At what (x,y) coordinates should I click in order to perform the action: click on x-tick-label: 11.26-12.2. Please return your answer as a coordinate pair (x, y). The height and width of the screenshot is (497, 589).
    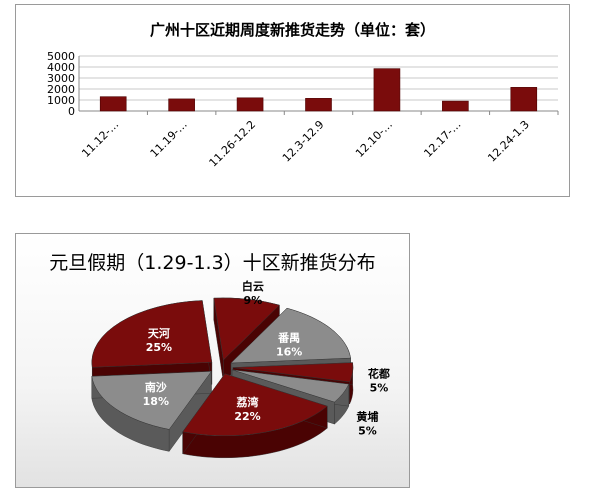
    Looking at the image, I should click on (233, 144).